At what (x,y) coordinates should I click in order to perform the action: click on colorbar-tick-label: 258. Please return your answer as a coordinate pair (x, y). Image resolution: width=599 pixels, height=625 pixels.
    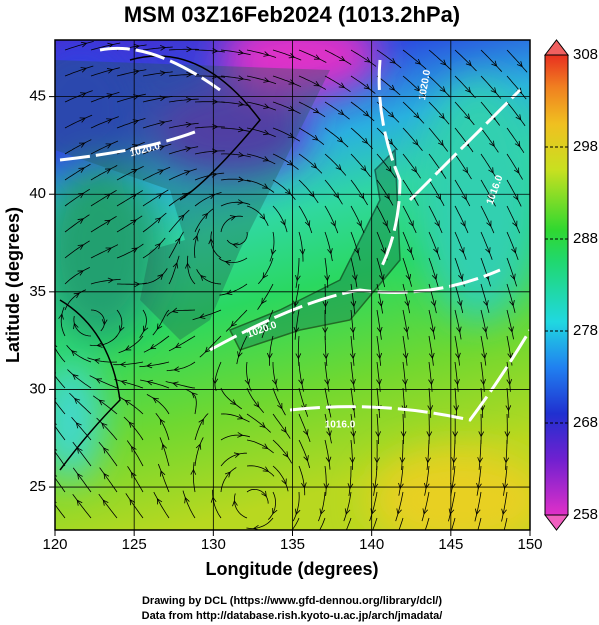
    Looking at the image, I should click on (585, 514).